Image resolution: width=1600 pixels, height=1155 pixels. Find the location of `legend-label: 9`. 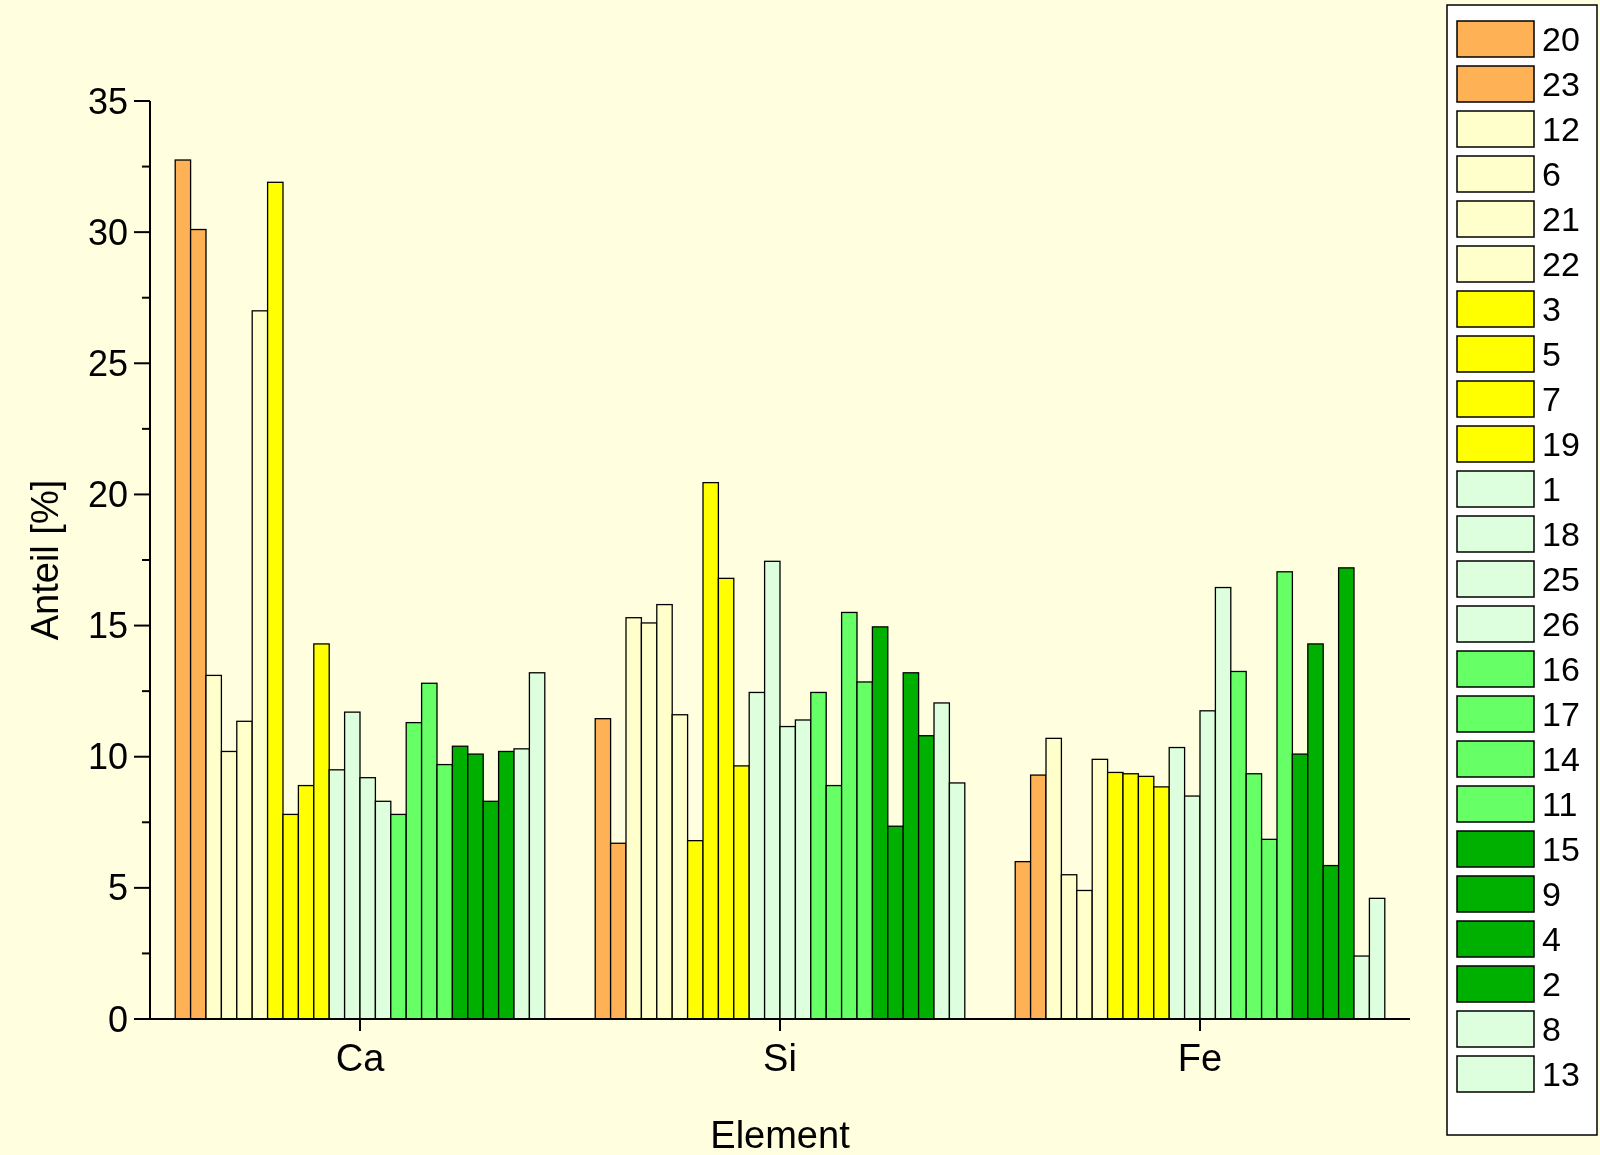

legend-label: 9 is located at coordinates (1551, 893).